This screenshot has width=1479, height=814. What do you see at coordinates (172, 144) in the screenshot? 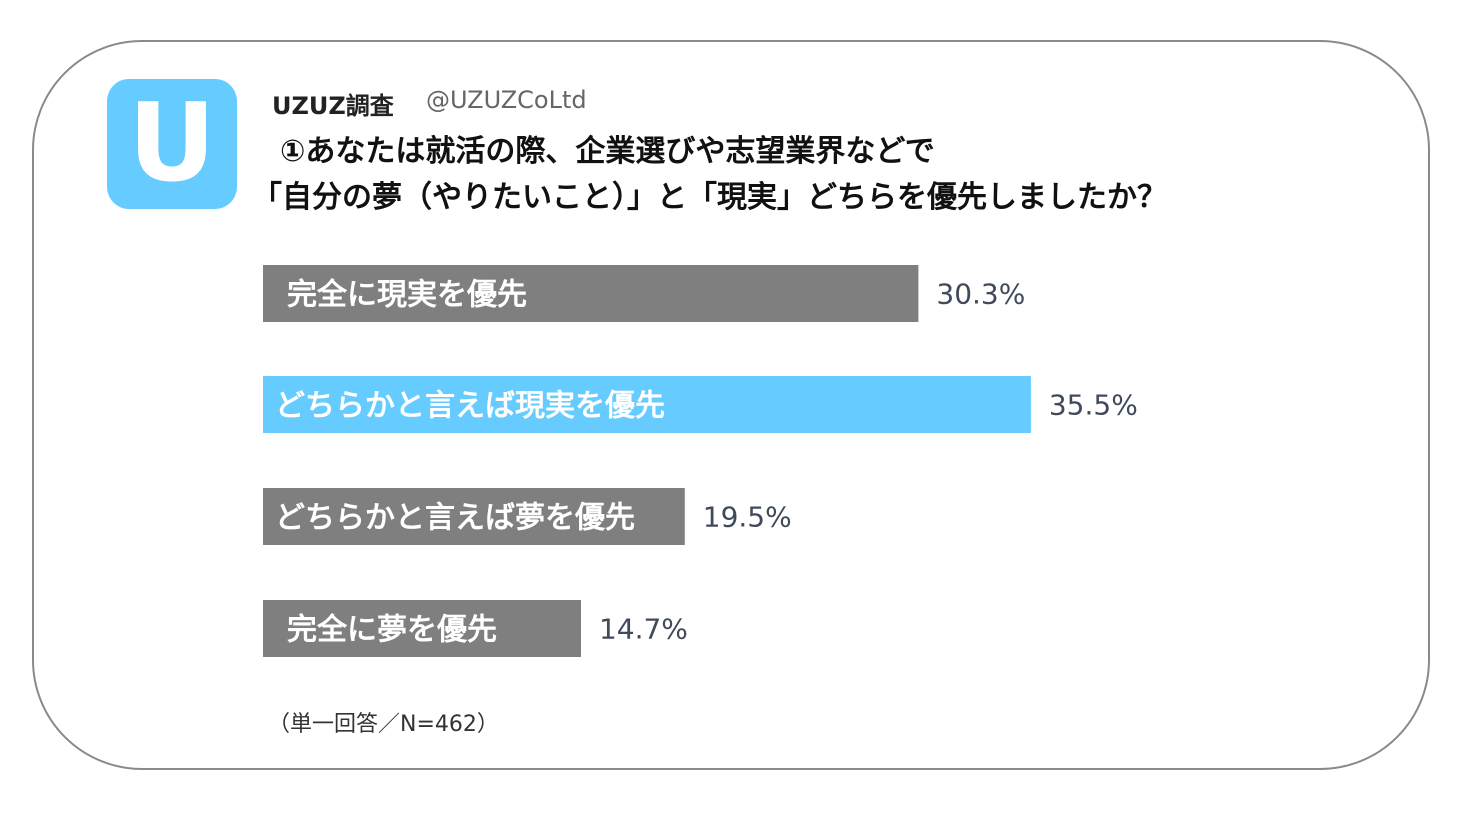
I see `avatar: U` at bounding box center [172, 144].